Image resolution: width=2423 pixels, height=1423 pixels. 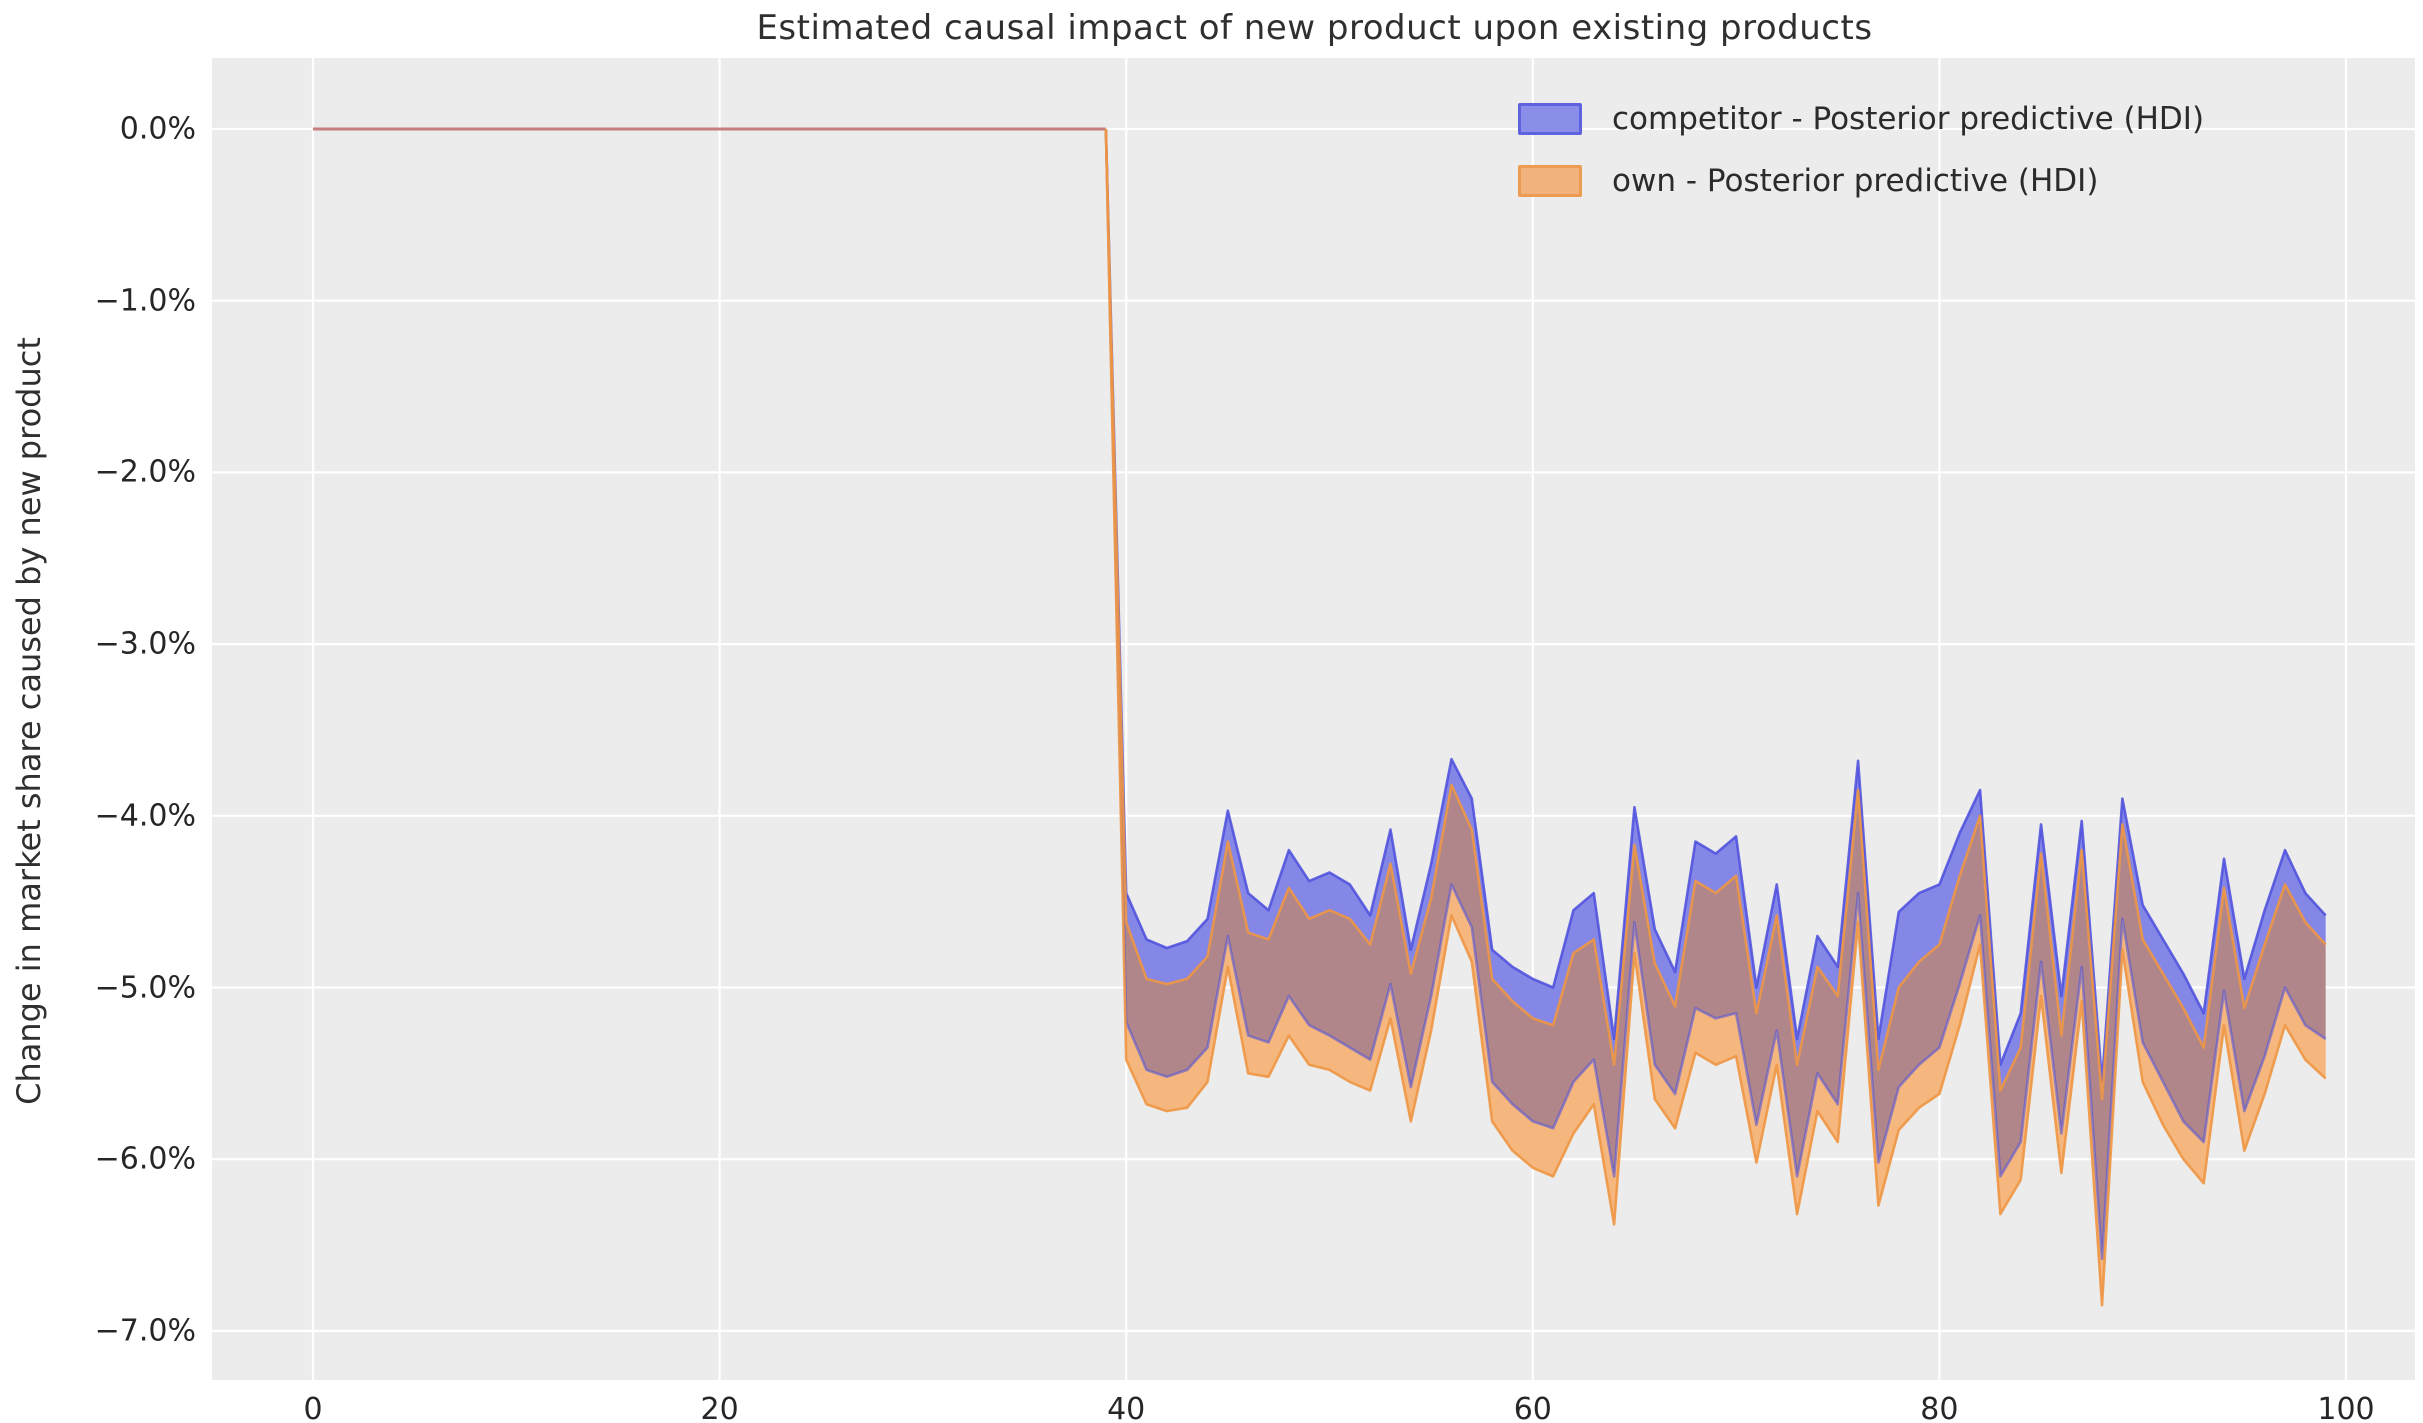 I want to click on y-tick-label: −6.0%, so click(x=145, y=1159).